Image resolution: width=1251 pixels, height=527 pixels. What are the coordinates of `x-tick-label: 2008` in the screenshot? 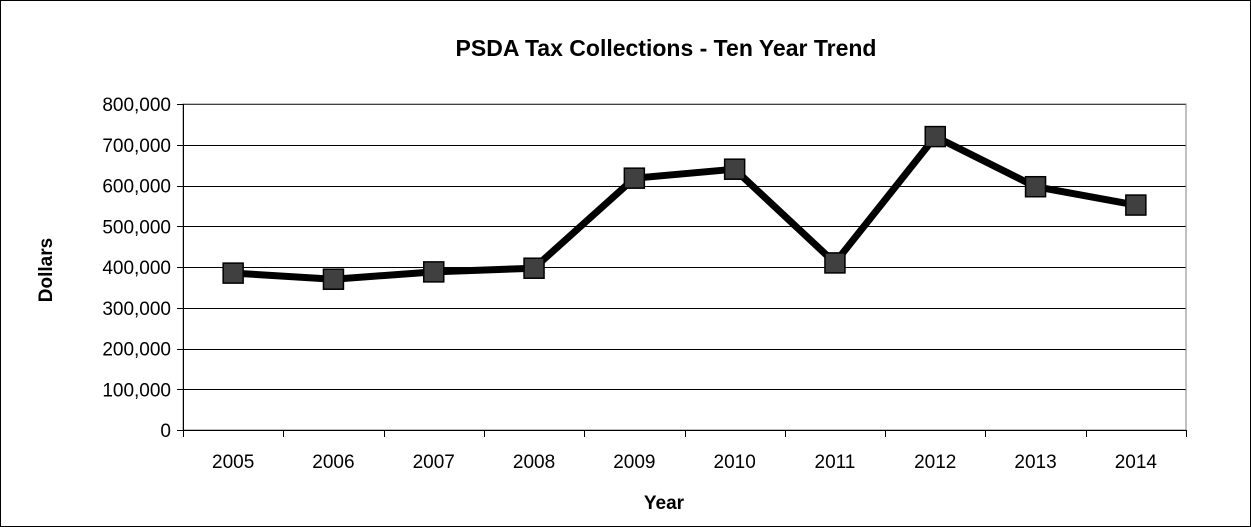 It's located at (534, 462).